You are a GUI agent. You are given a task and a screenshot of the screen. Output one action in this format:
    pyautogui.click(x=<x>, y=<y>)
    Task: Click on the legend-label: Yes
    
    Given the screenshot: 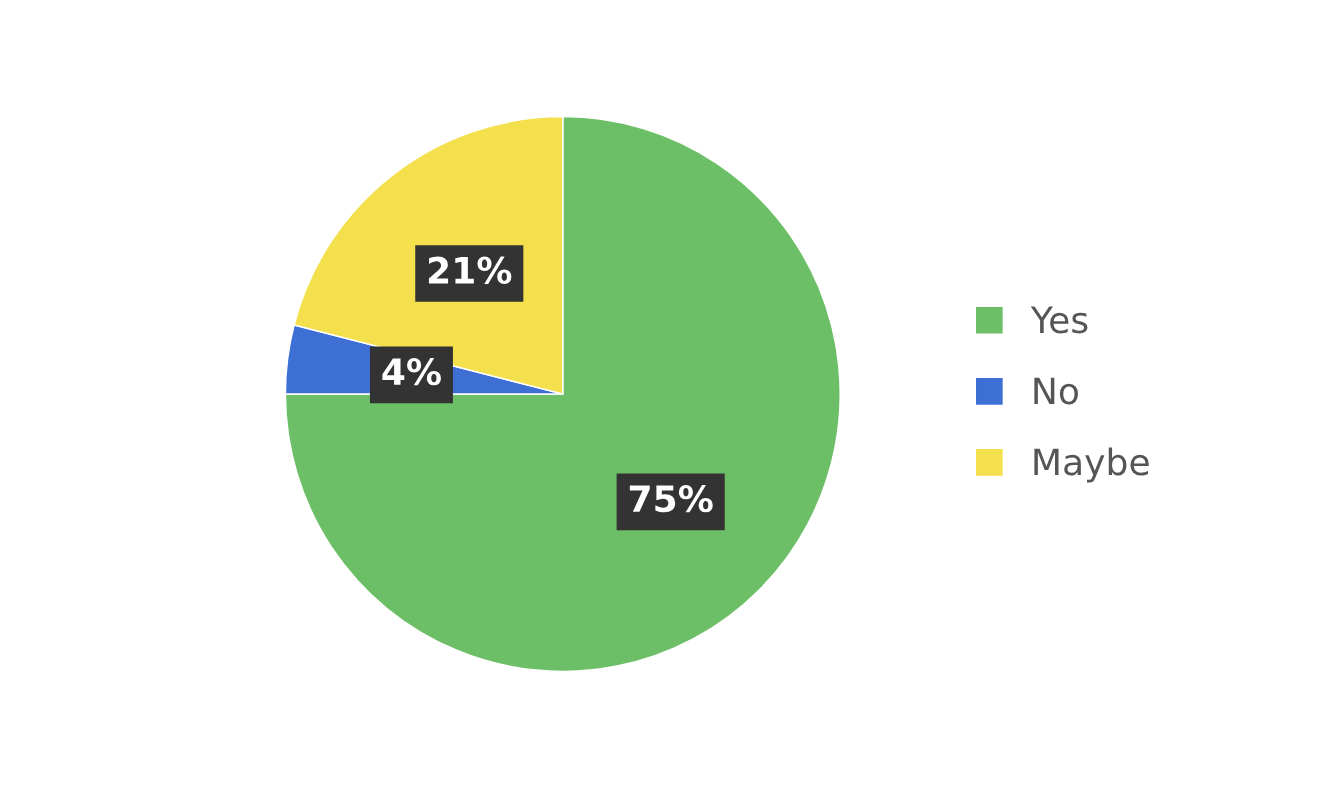 What is the action you would take?
    pyautogui.click(x=1059, y=320)
    